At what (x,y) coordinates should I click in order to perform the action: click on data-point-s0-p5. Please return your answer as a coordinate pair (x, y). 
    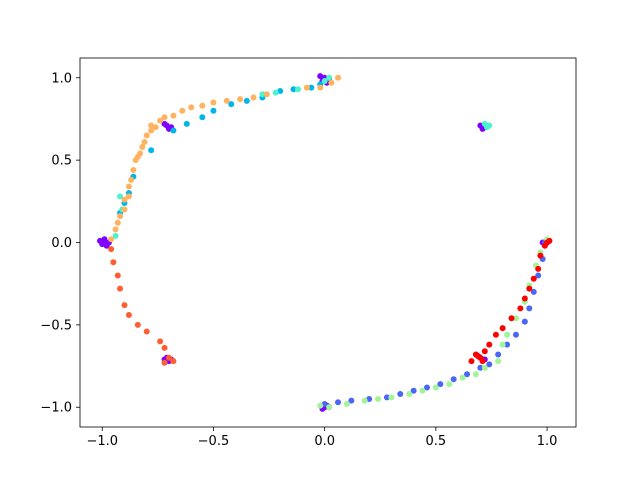
    Looking at the image, I should click on (104, 239).